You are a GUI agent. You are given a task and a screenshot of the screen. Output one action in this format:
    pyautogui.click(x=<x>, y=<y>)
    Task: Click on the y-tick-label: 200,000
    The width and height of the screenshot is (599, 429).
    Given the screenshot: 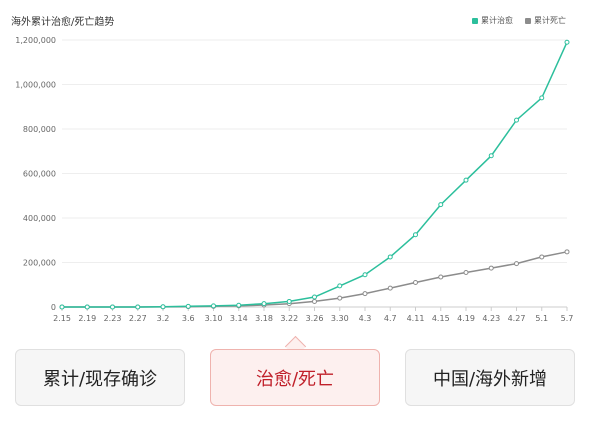 What is the action you would take?
    pyautogui.click(x=39, y=263)
    